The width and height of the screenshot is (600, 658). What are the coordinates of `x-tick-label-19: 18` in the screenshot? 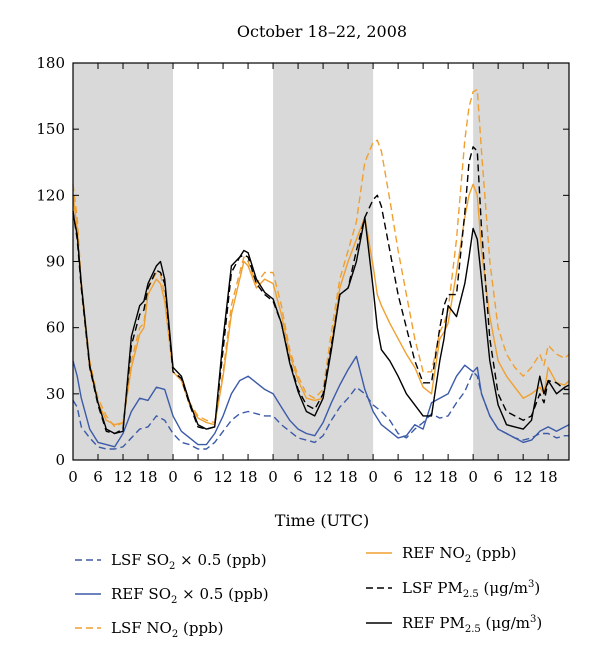 It's located at (548, 477).